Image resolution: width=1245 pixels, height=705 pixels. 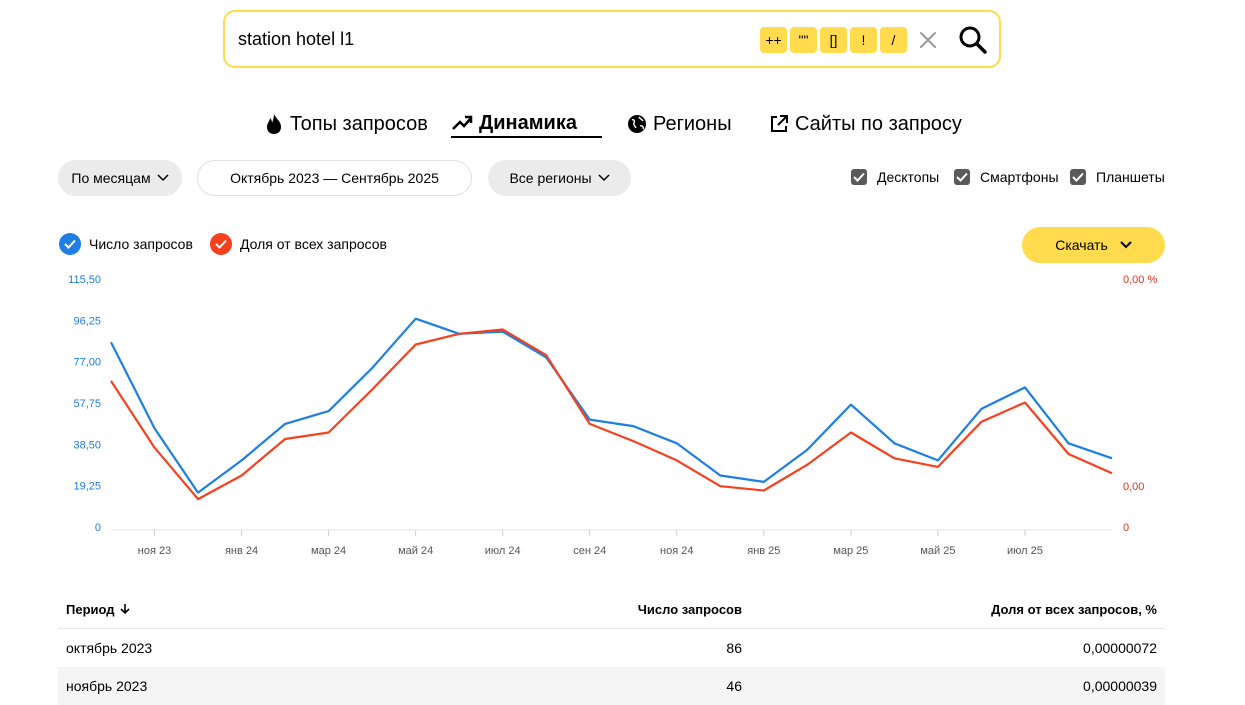 I want to click on header-period: Период, so click(x=98, y=609).